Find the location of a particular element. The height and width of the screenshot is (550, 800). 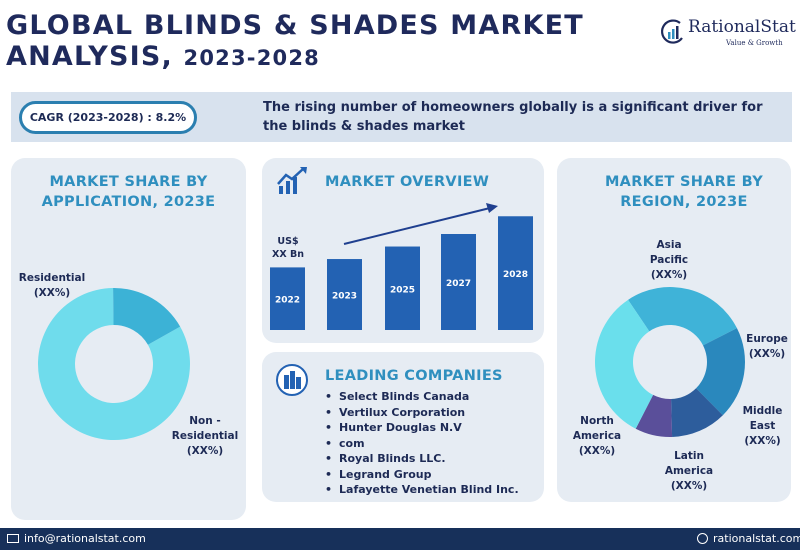

globe-icon is located at coordinates (702, 538).